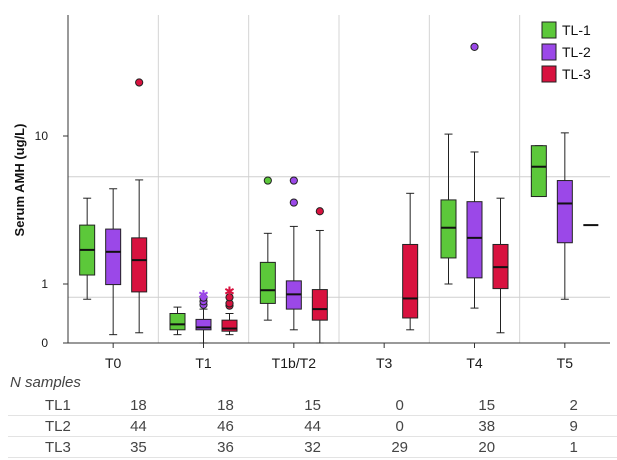 The image size is (617, 460). What do you see at coordinates (51, 405) in the screenshot?
I see `n-samples-row-label: TL1` at bounding box center [51, 405].